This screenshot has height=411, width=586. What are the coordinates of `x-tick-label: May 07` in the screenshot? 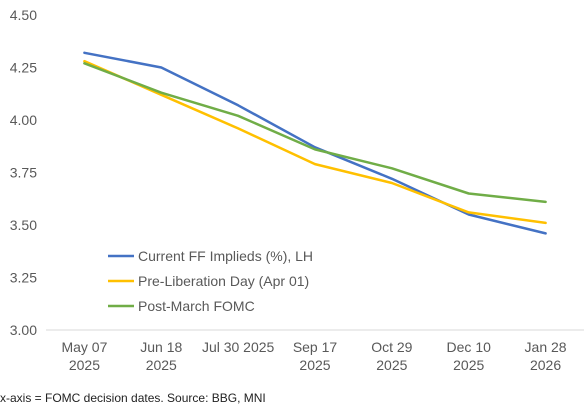 It's located at (84, 347).